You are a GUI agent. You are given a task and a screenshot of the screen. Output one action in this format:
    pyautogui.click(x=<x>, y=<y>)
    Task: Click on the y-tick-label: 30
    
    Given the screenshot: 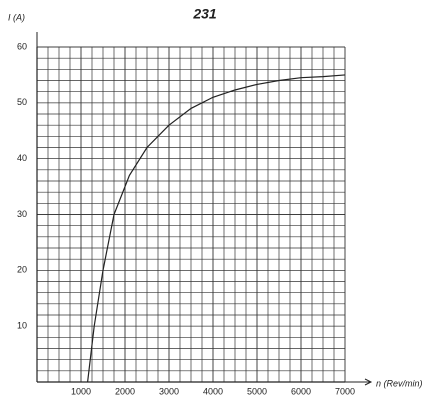 What is the action you would take?
    pyautogui.click(x=22, y=214)
    